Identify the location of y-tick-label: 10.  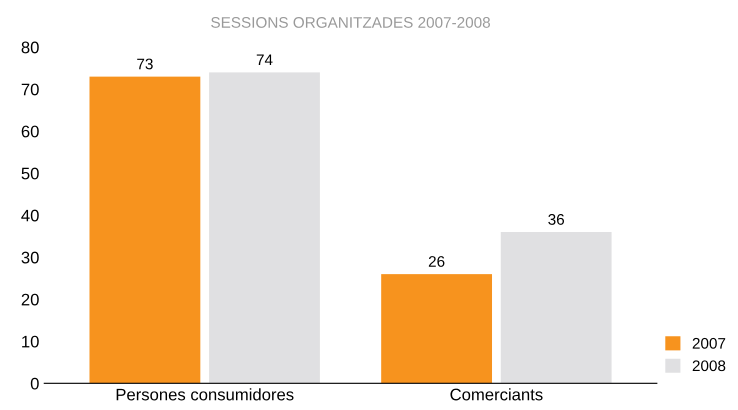
(30, 342).